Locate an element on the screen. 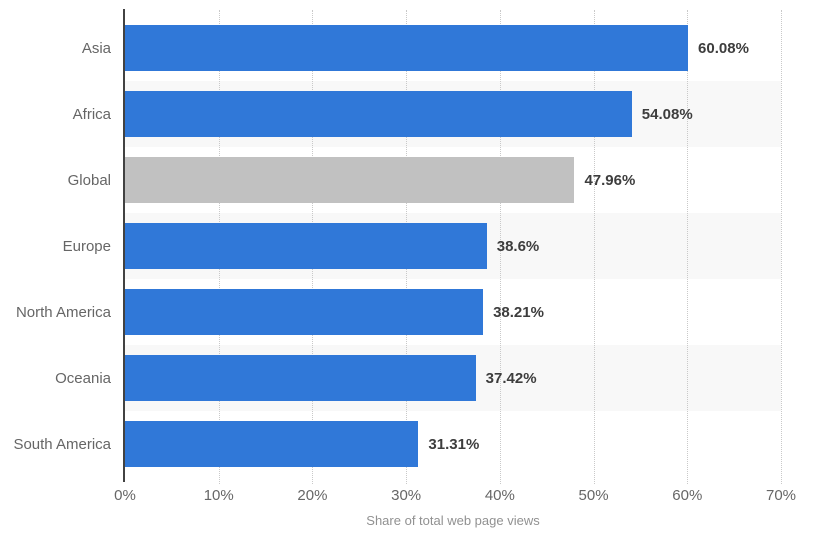  value-label-asia: 60.08% is located at coordinates (723, 48).